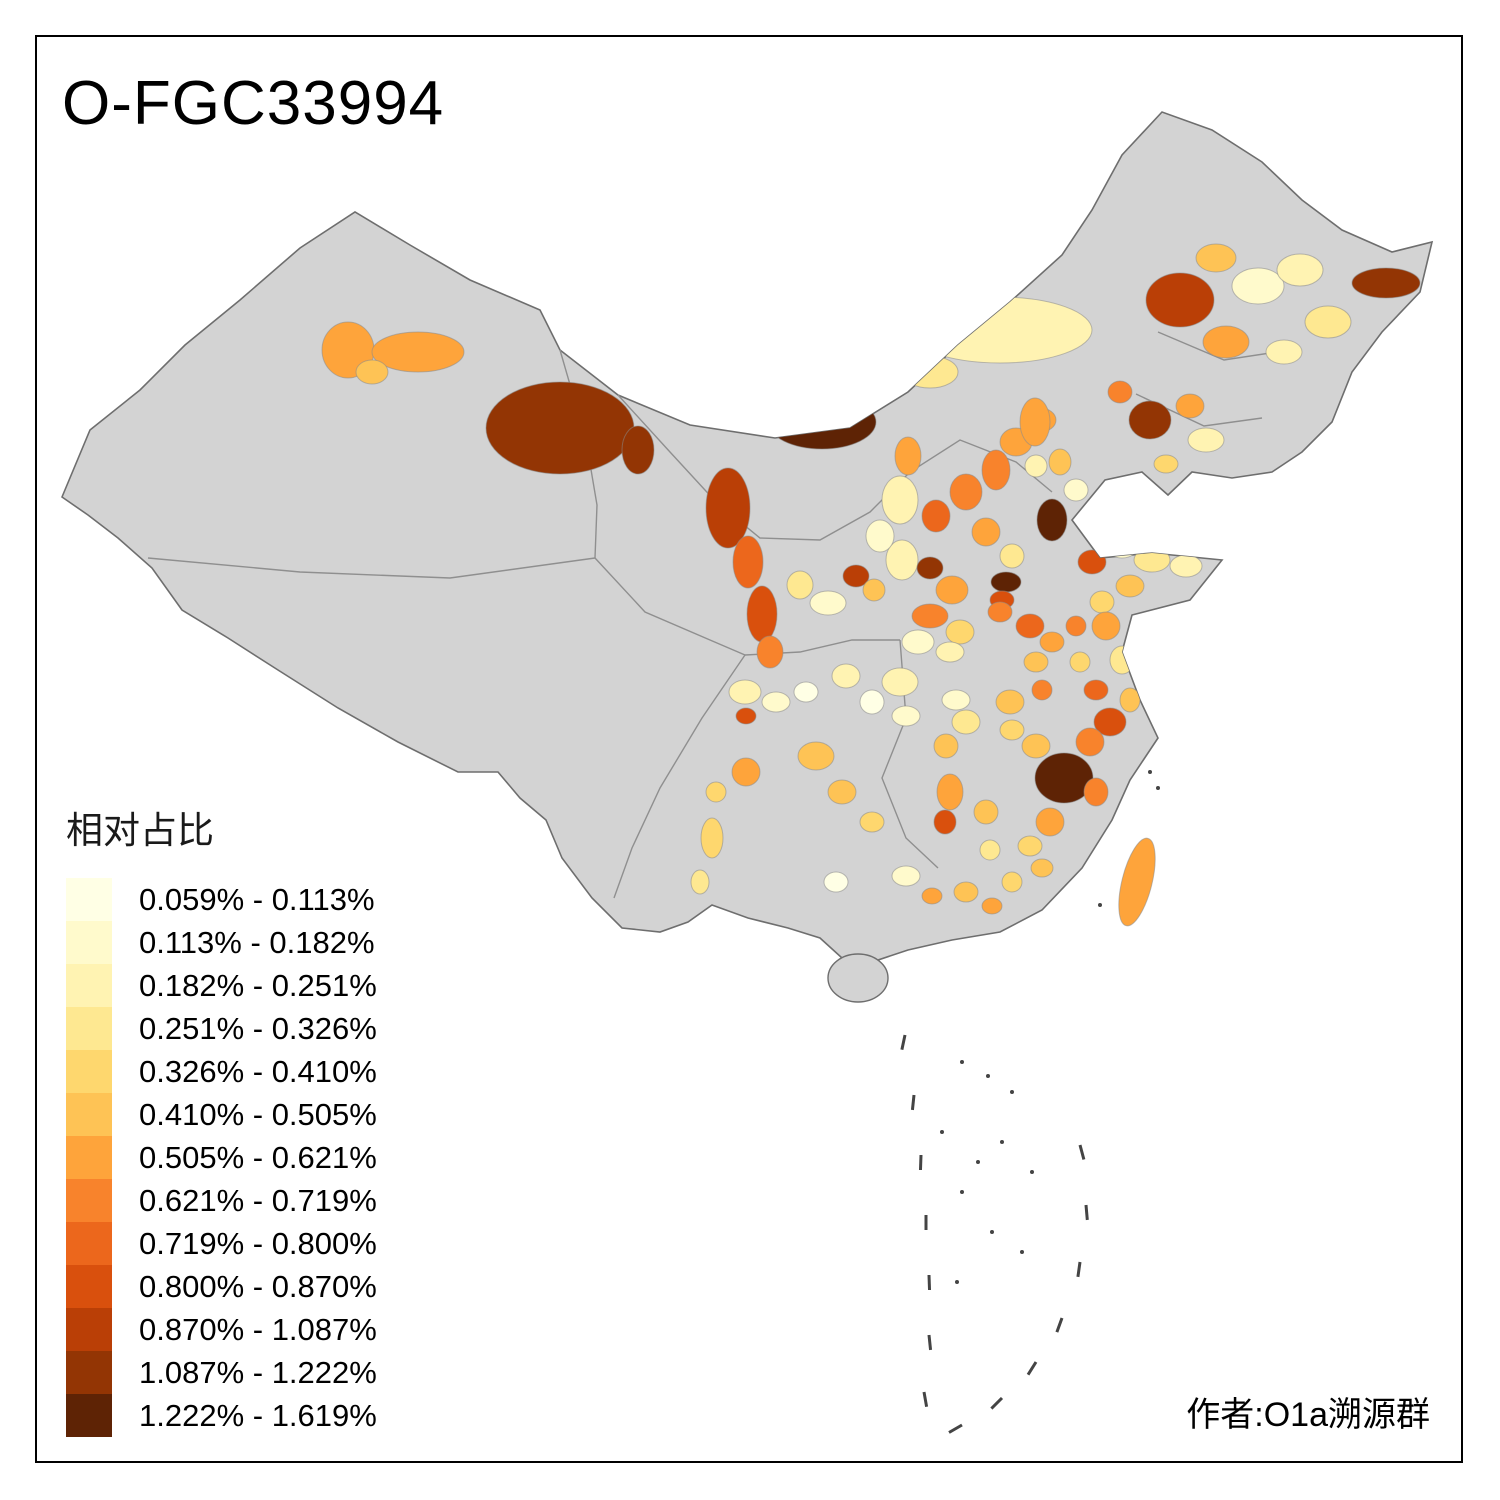 This screenshot has width=1500, height=1500. I want to click on legend-label: 0.800% - 0.870%, so click(258, 1286).